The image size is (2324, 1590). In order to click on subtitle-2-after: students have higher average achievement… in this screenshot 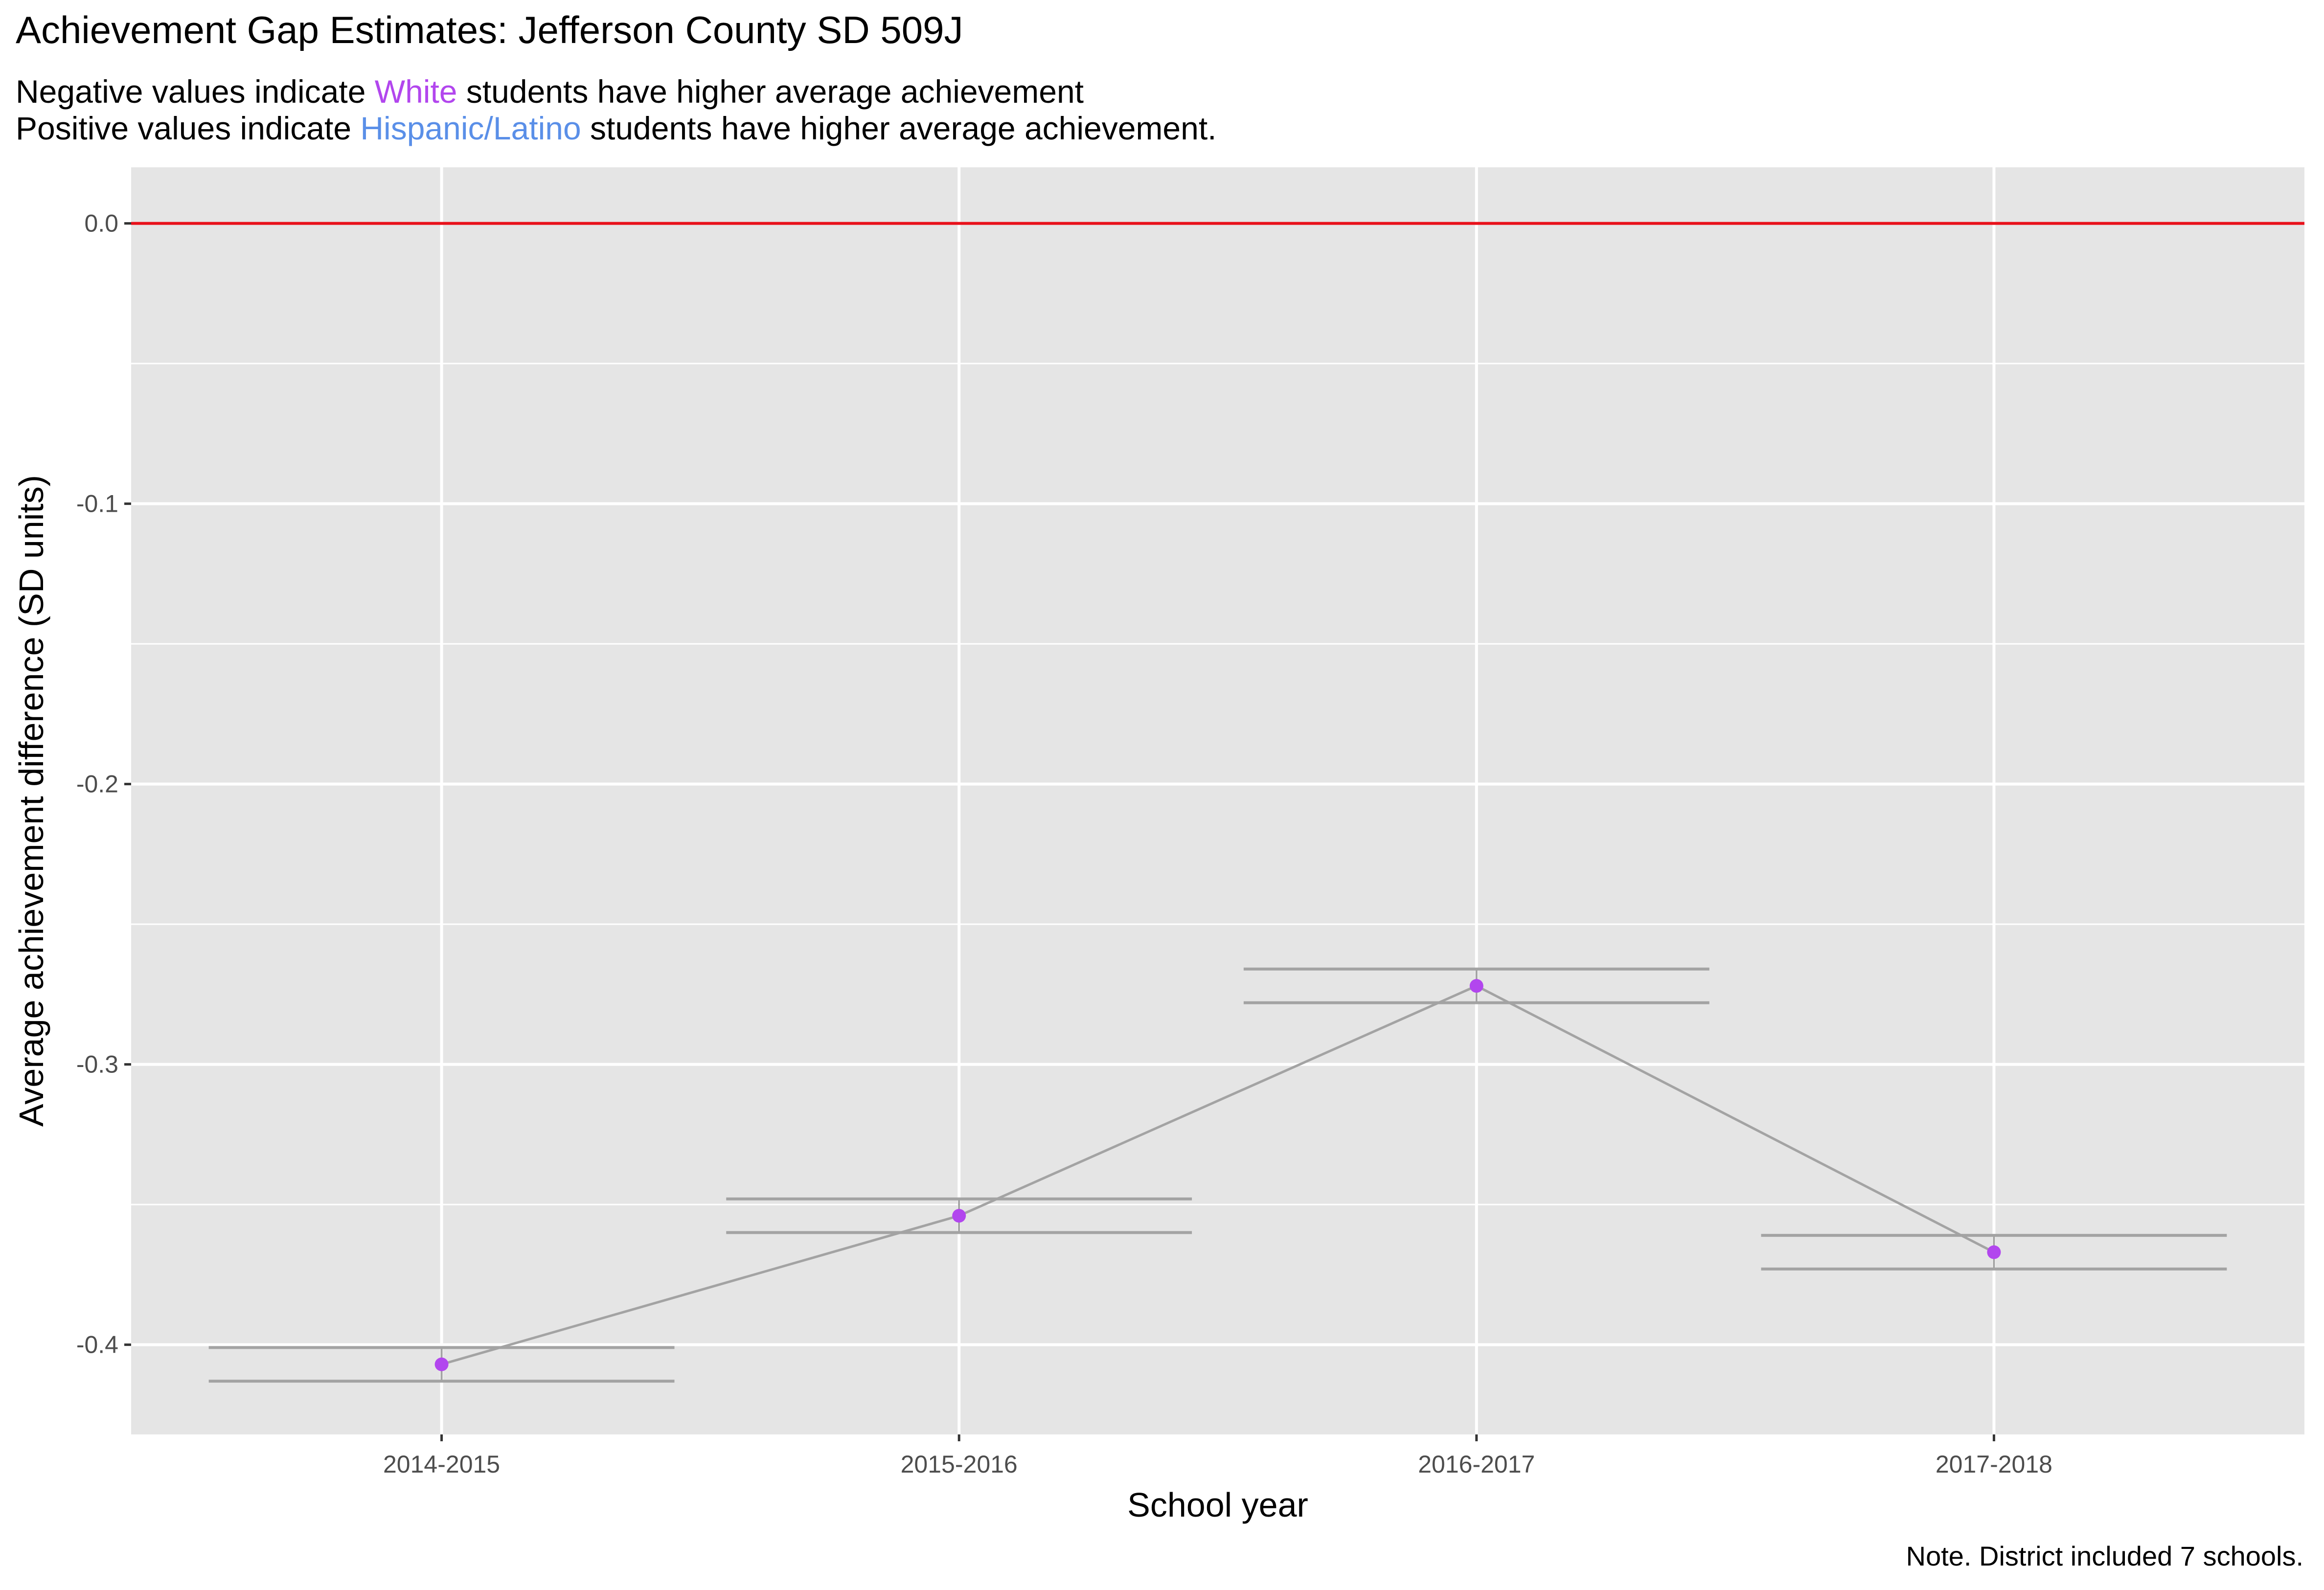, I will do `click(899, 128)`.